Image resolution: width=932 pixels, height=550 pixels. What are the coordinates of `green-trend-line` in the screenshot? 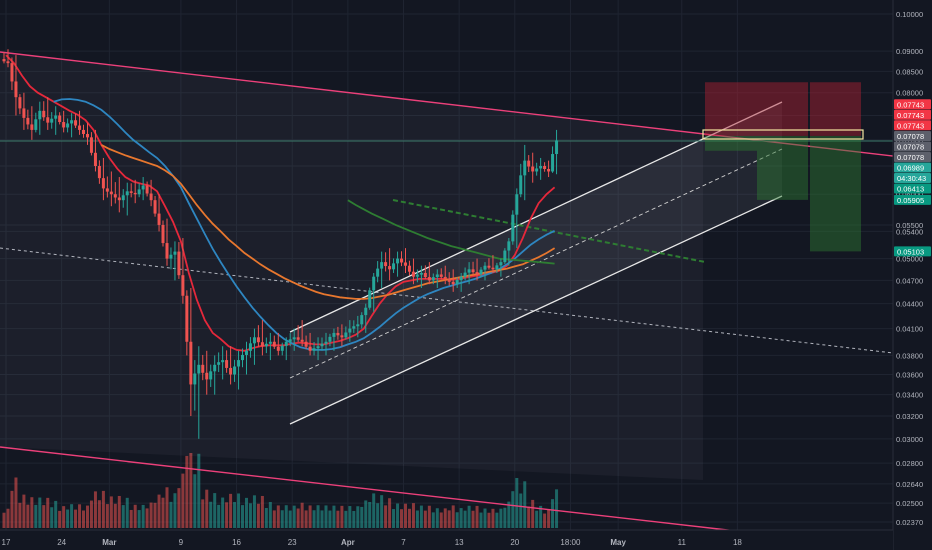 It's located at (549, 231).